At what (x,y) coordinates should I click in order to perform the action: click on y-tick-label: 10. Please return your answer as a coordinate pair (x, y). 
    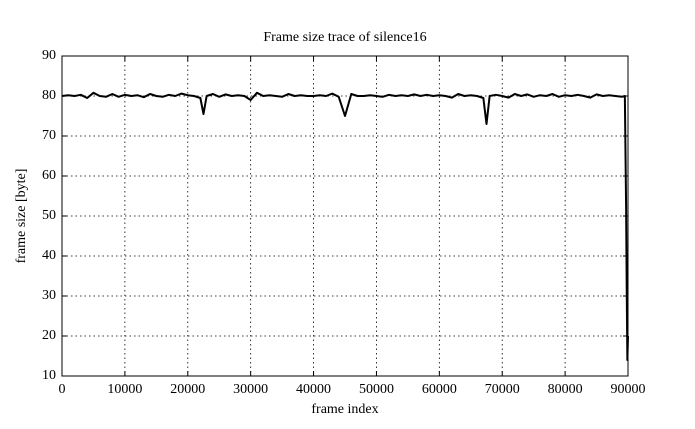
    Looking at the image, I should click on (49, 375).